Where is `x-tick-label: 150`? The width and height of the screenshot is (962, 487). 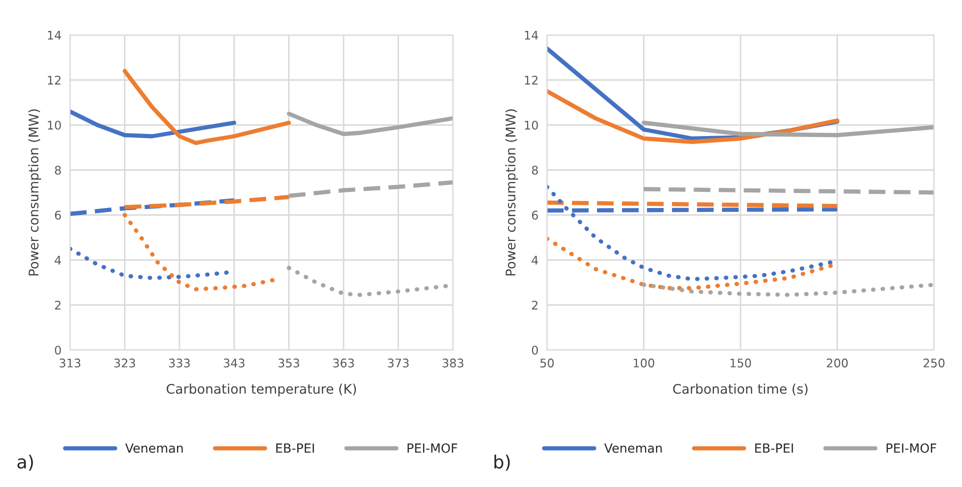
x-tick-label: 150 is located at coordinates (740, 363).